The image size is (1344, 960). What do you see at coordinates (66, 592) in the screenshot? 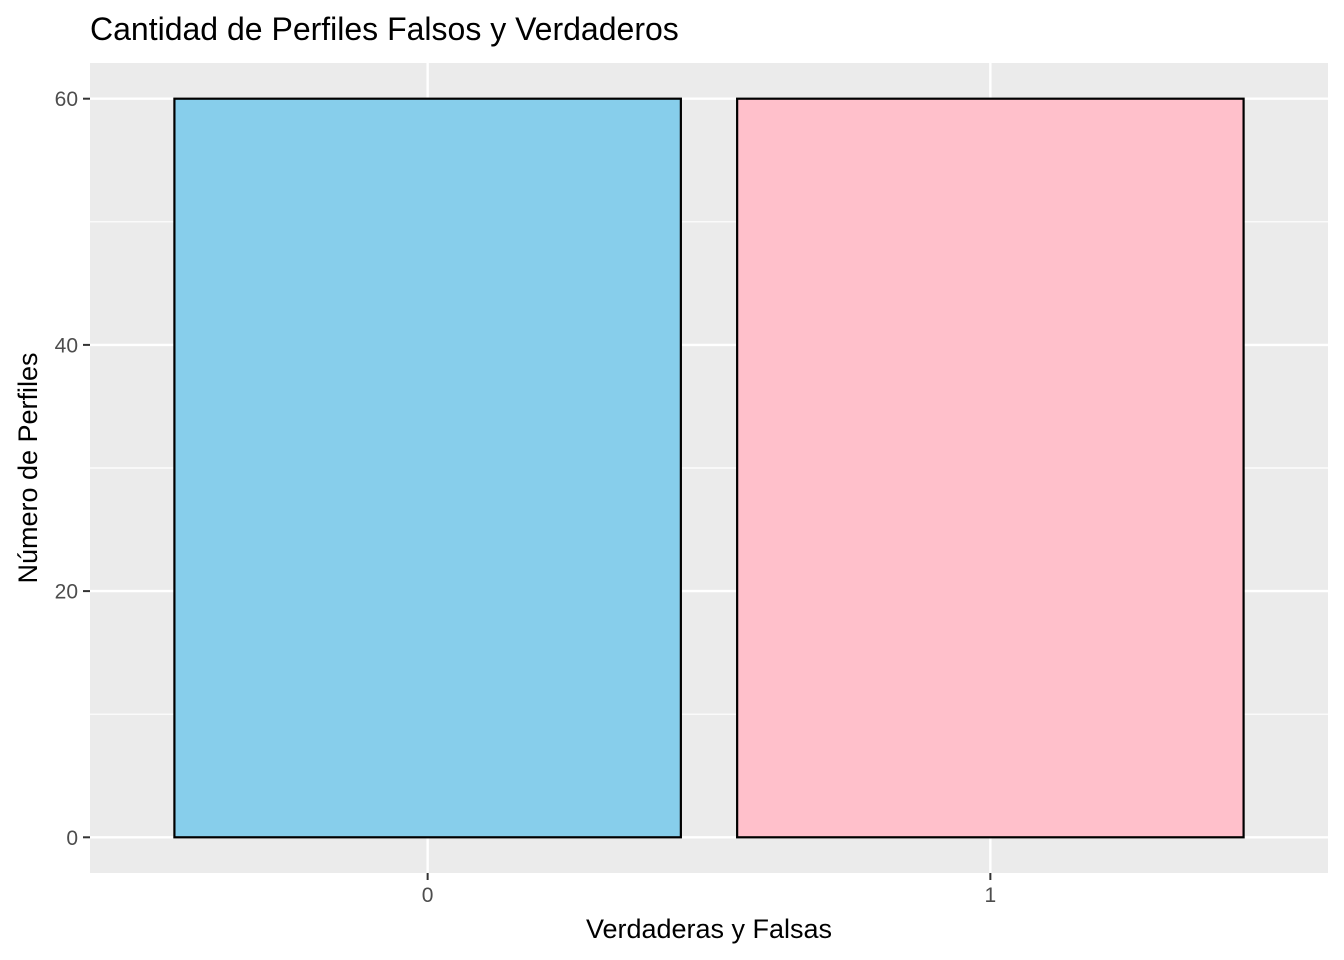
I see `y-tick-label: 20` at bounding box center [66, 592].